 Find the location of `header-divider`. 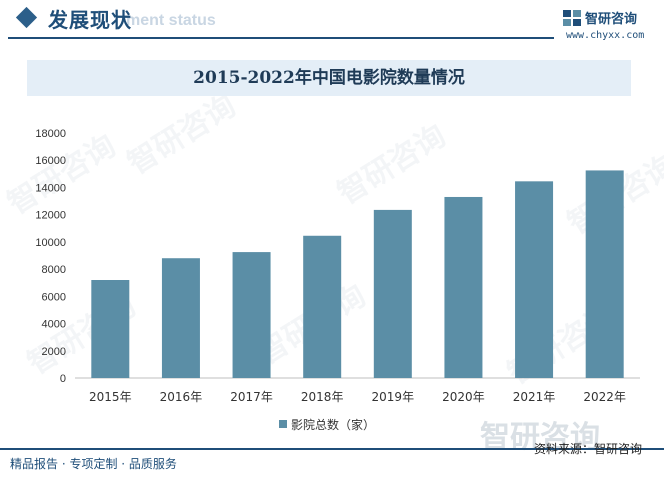

header-divider is located at coordinates (281, 38).